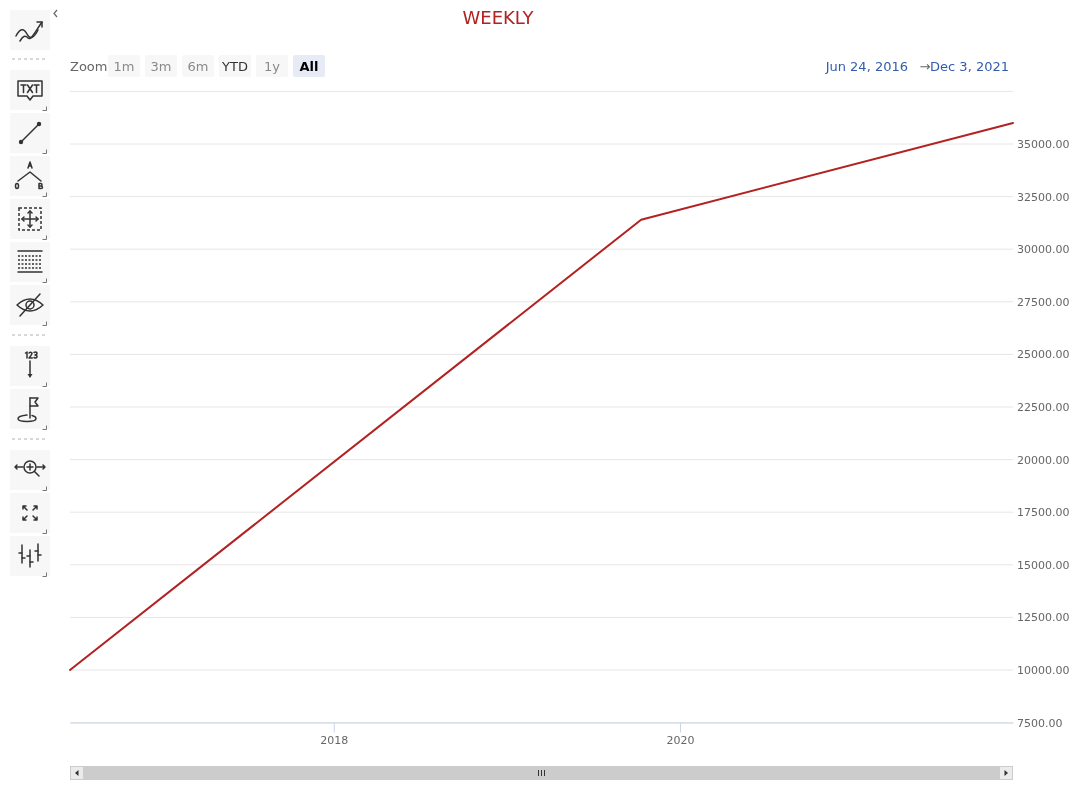  I want to click on x-tick-label: 2018, so click(334, 741).